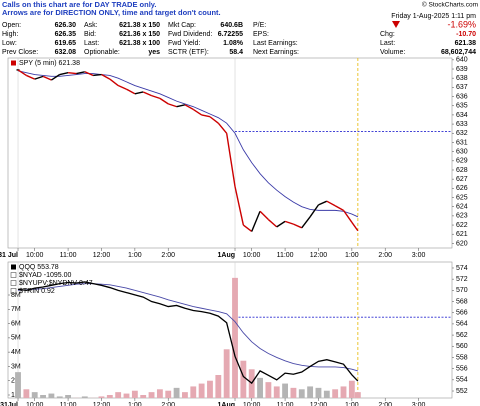 Image resolution: width=480 pixels, height=406 pixels. I want to click on y2-tick-label: 5M, so click(16, 338).